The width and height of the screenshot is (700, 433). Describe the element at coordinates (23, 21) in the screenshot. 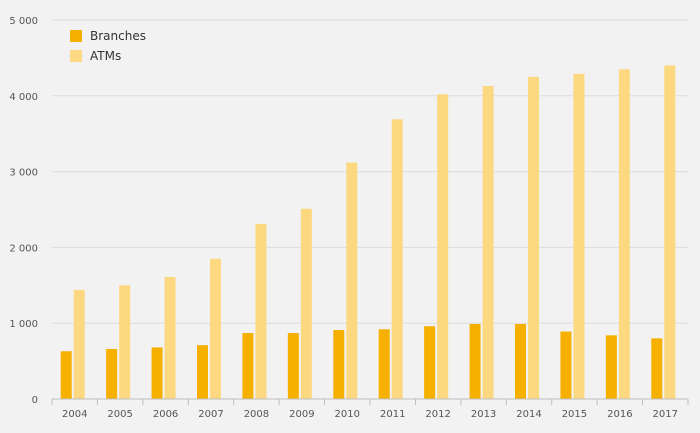

I see `y-tick-label: 5 000` at that location.